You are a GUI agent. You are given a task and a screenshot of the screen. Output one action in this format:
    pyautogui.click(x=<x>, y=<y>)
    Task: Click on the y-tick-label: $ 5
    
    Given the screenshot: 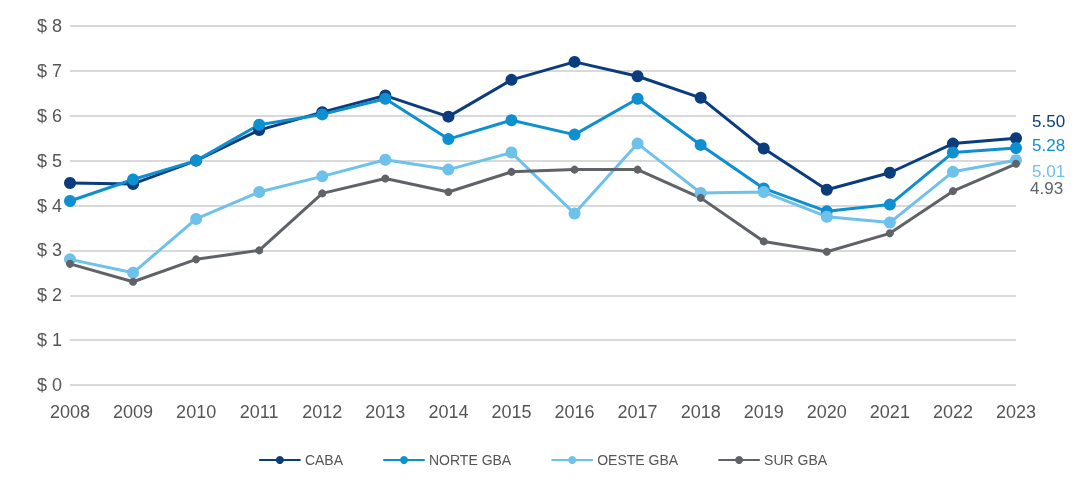 What is the action you would take?
    pyautogui.click(x=49, y=160)
    